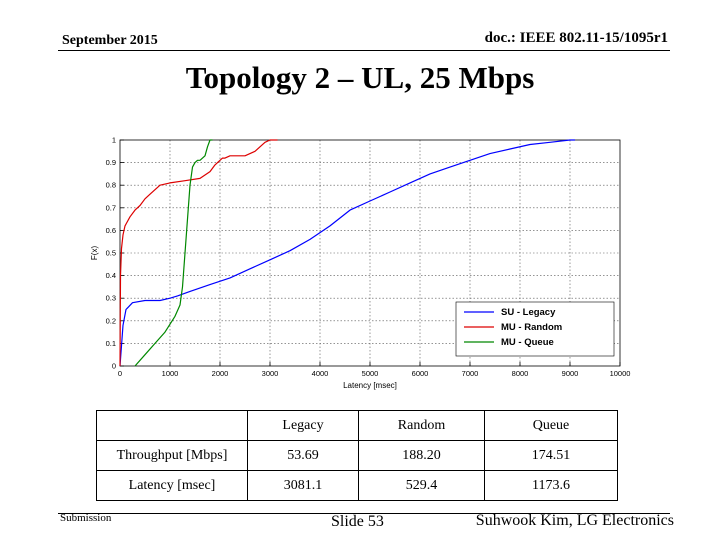  Describe the element at coordinates (364, 50) in the screenshot. I see `header-rule` at that location.